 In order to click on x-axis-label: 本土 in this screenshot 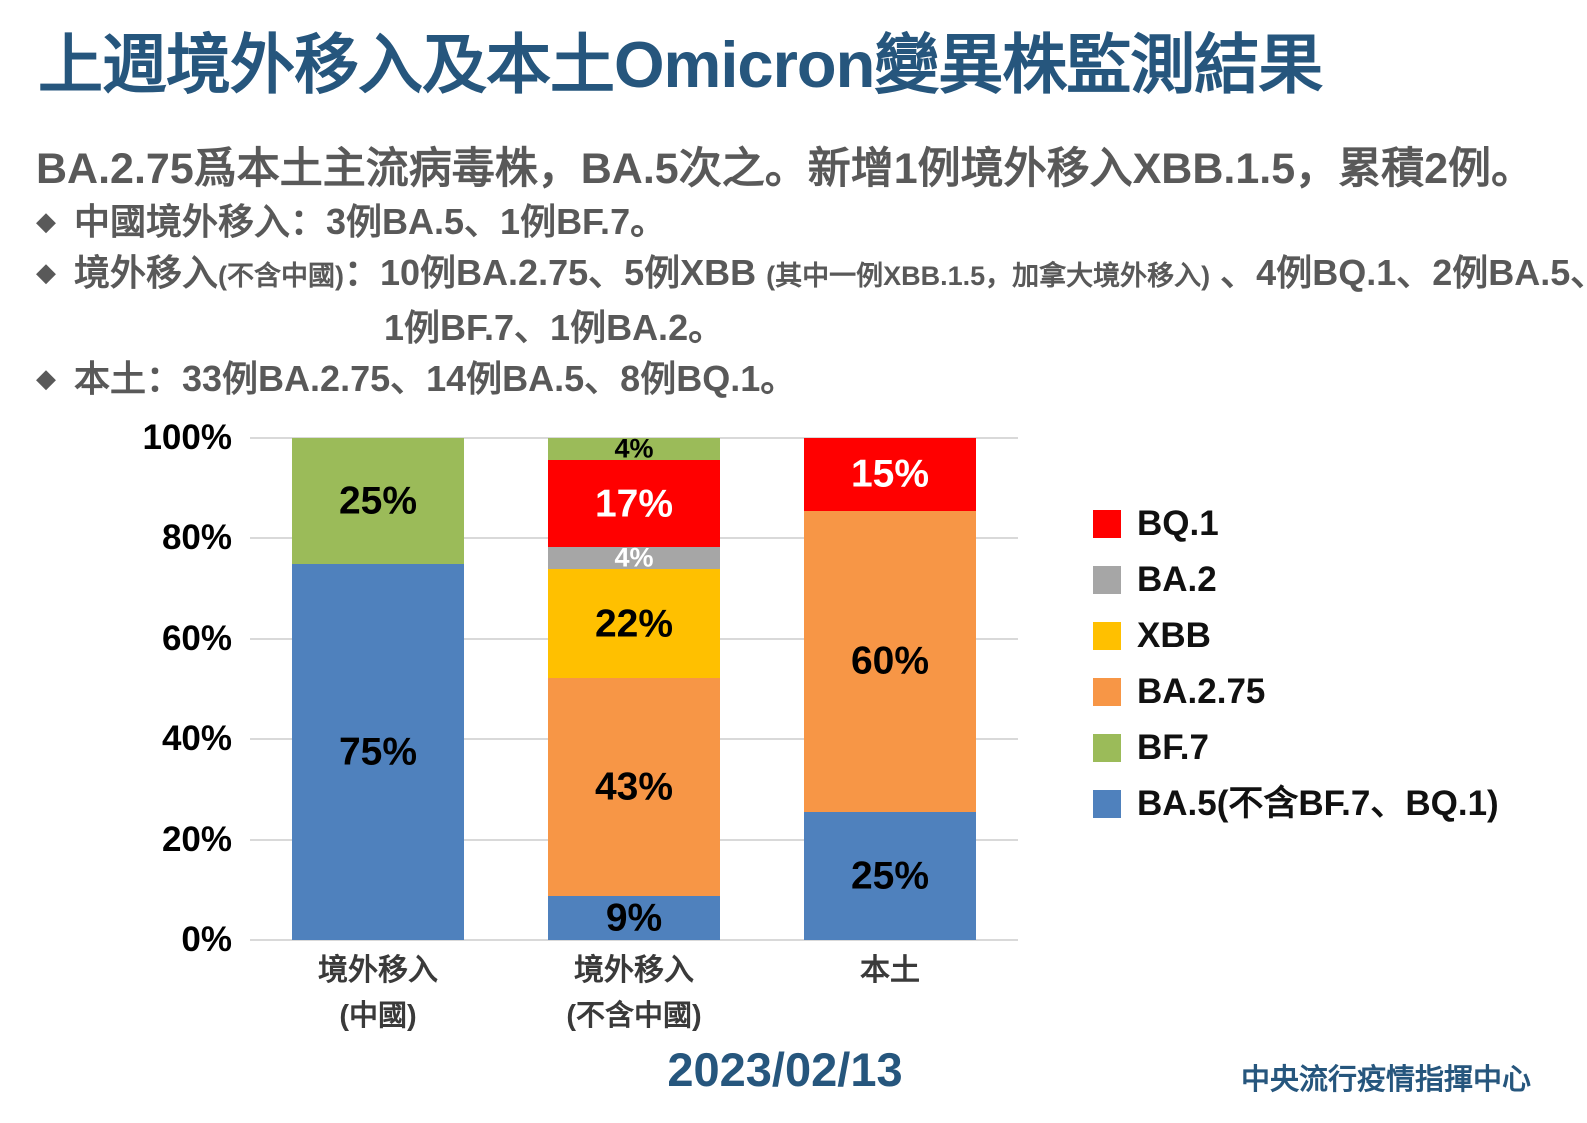, I will do `click(890, 971)`.